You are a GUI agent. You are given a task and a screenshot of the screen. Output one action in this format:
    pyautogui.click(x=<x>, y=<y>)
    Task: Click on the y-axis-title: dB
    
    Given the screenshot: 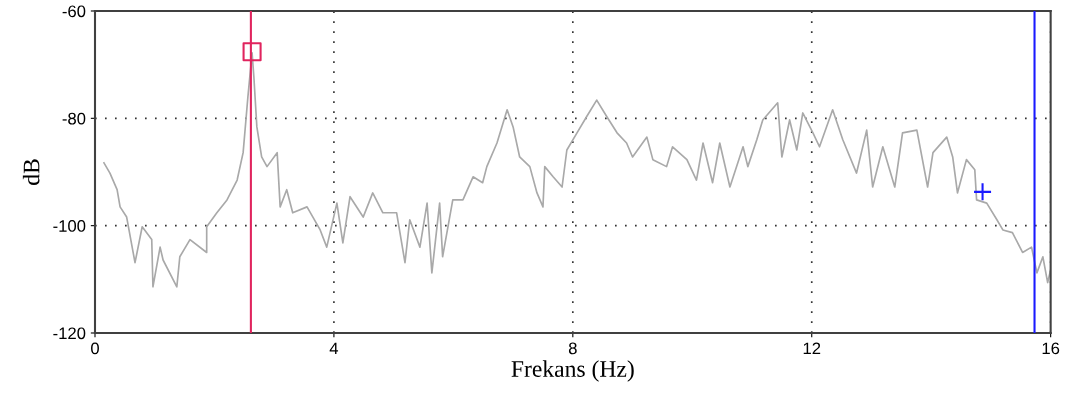 What is the action you would take?
    pyautogui.click(x=31, y=172)
    